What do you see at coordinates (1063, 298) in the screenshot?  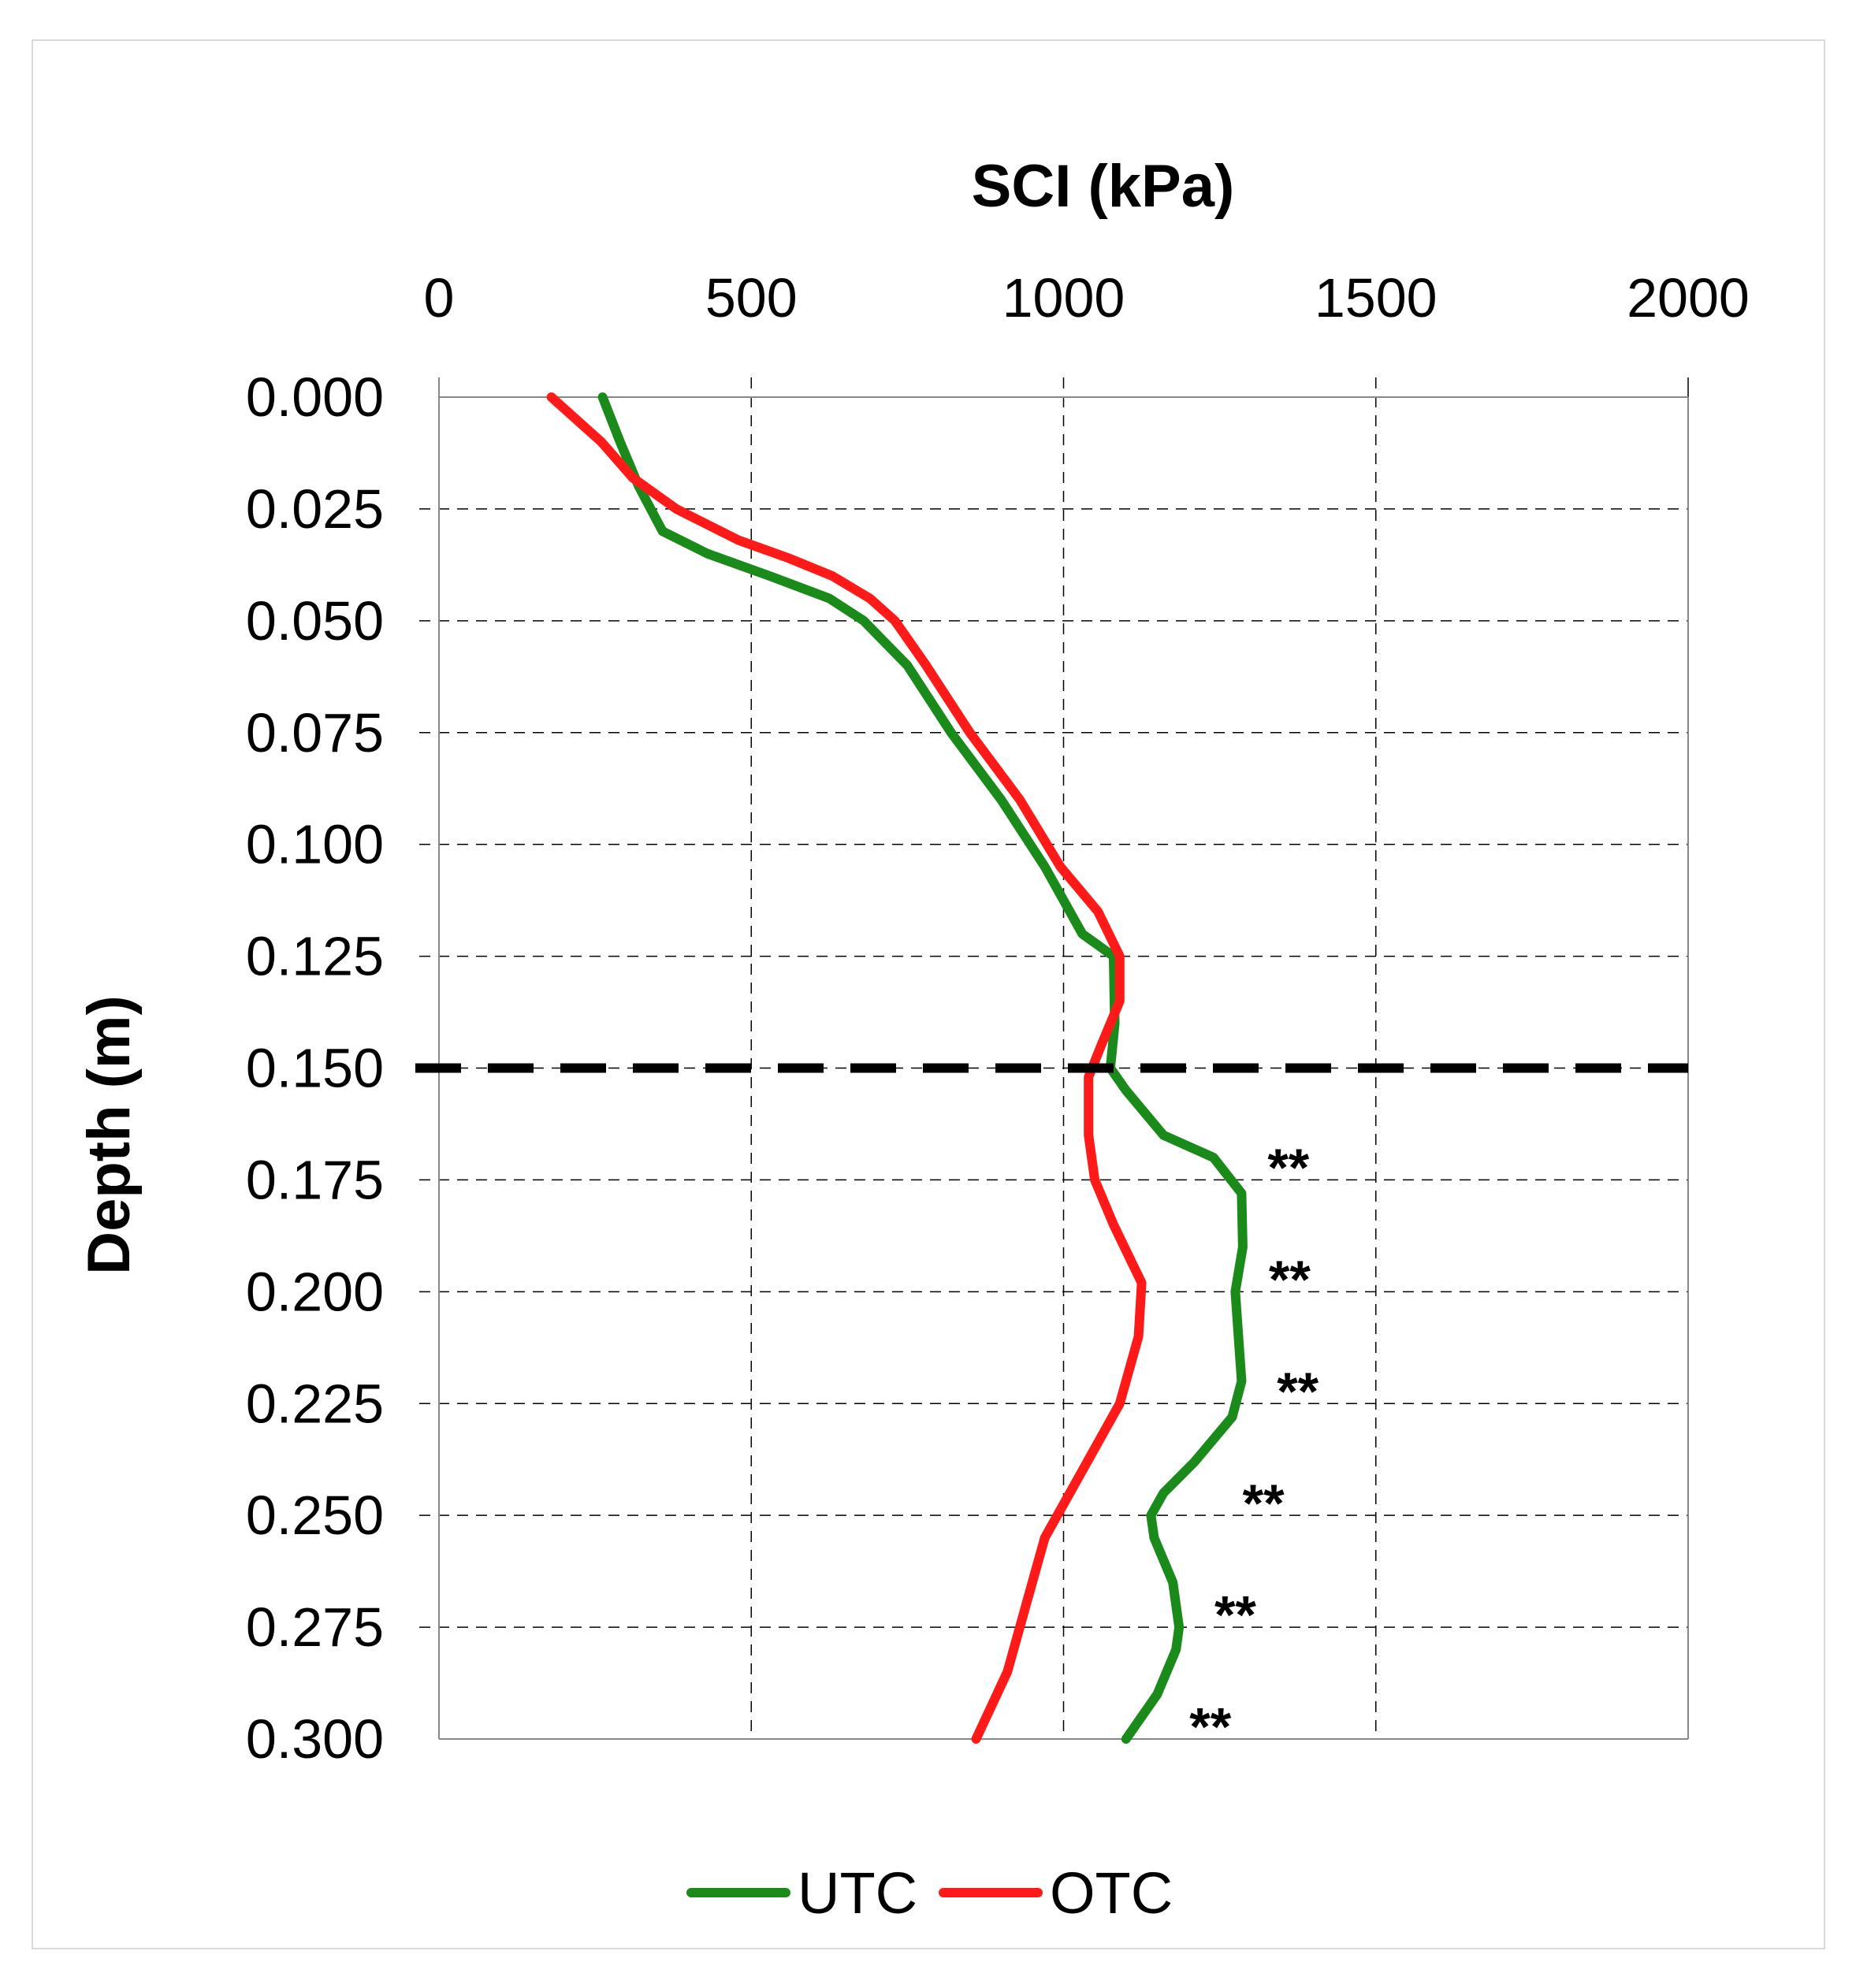 I see `x-tick-label: 1000` at bounding box center [1063, 298].